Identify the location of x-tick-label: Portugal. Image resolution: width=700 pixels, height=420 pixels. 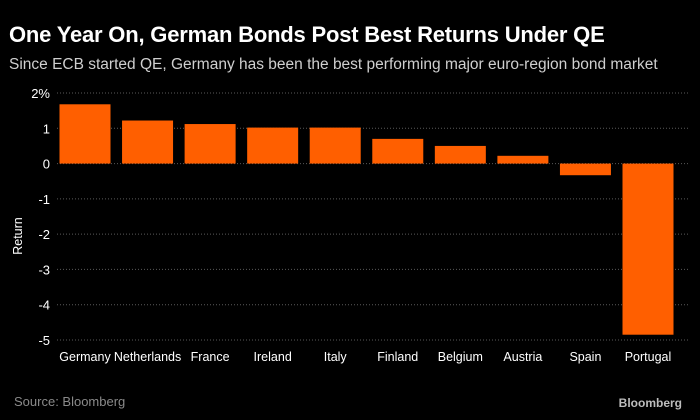
(648, 357).